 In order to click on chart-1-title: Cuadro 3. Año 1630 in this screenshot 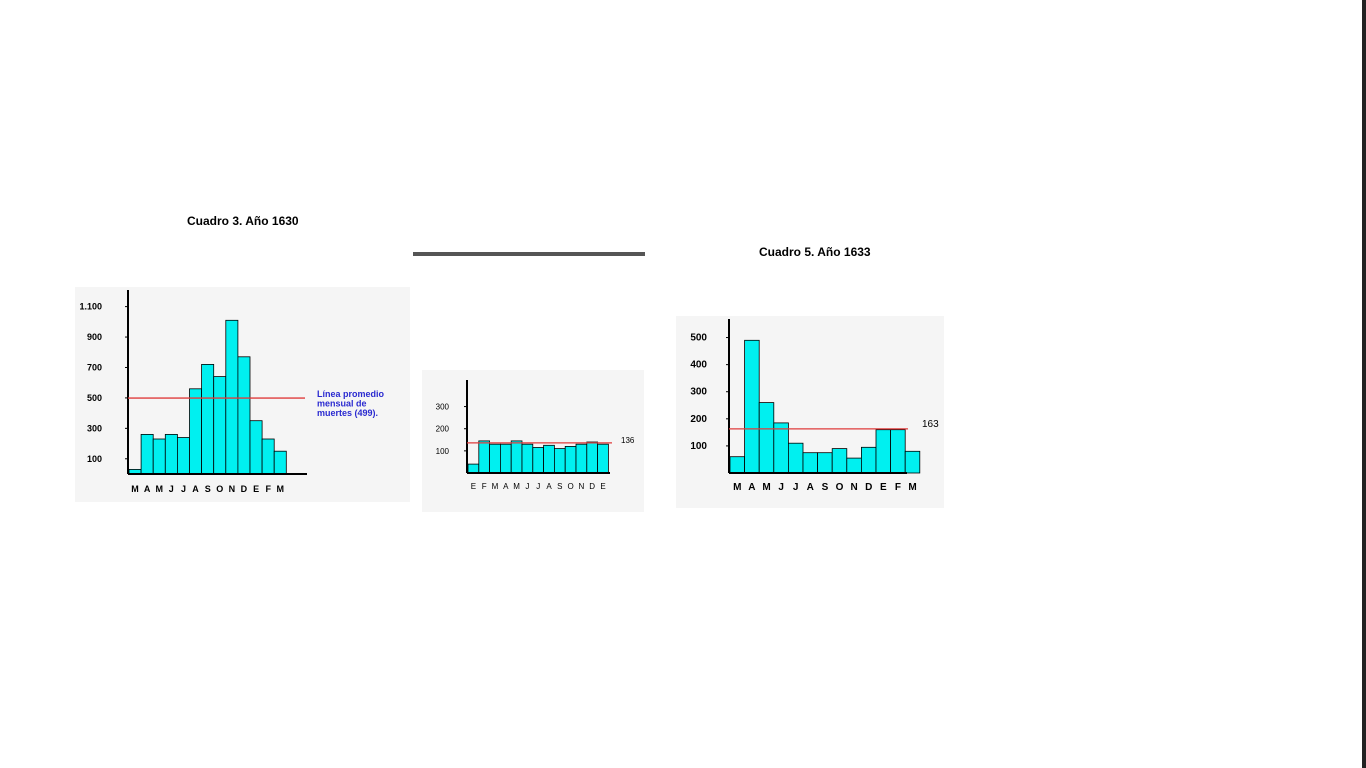, I will do `click(243, 221)`.